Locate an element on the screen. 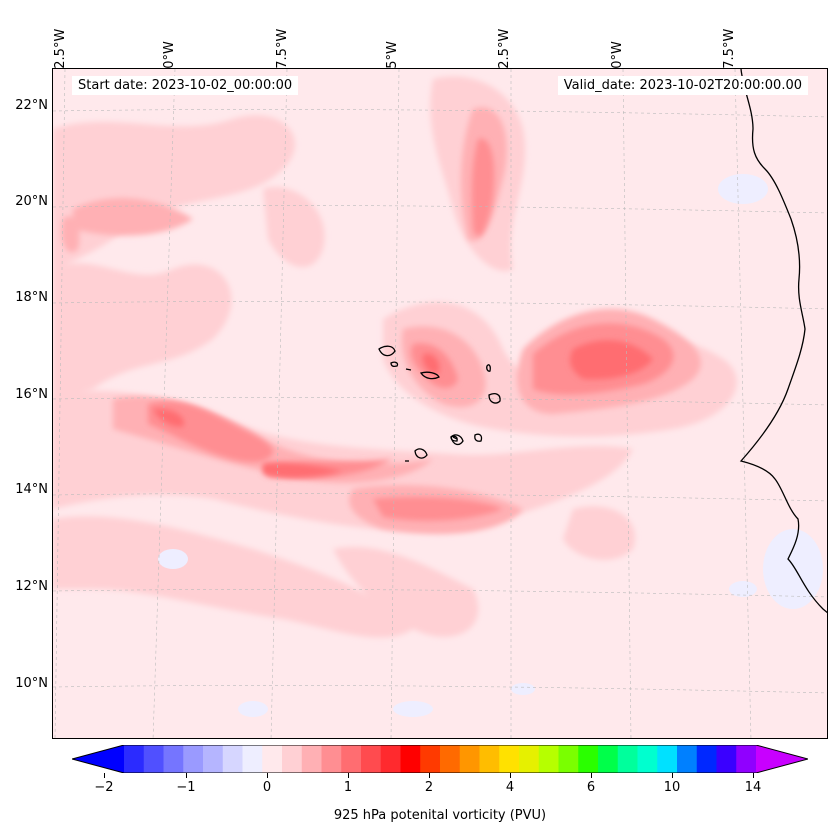 The image size is (837, 836). colorbar-swatches is located at coordinates (440, 759).